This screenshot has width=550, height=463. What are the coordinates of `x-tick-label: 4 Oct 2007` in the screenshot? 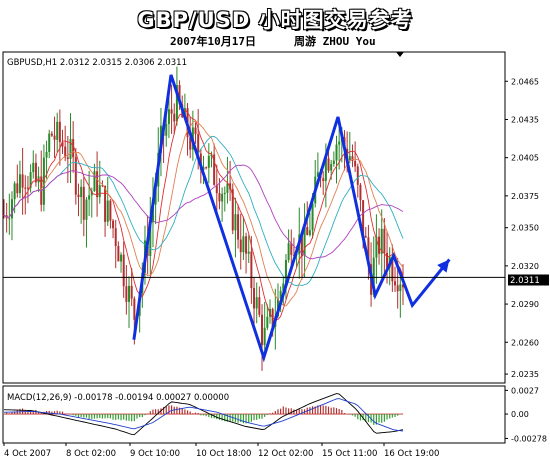 It's located at (27, 454).